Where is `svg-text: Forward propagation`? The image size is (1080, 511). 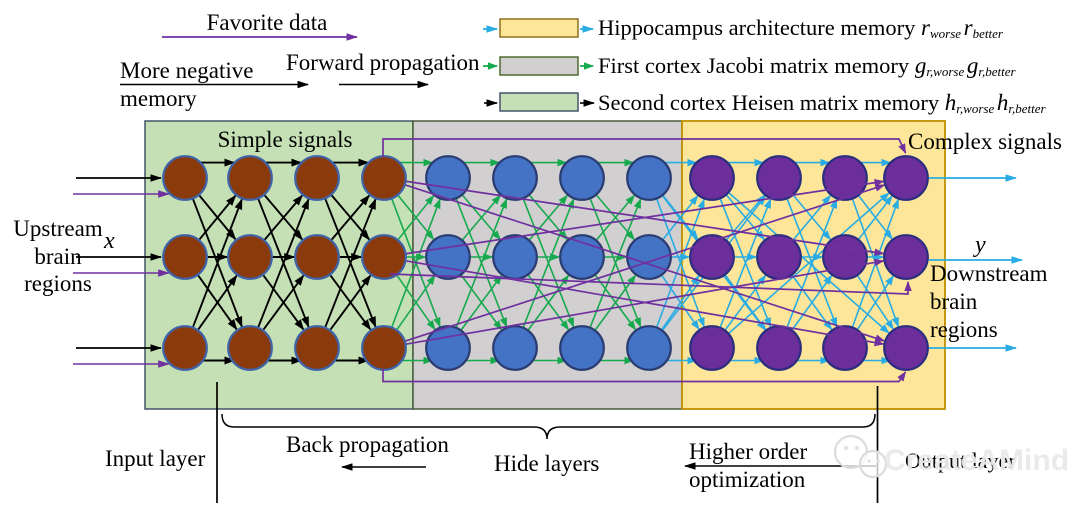
svg-text: Forward propagation is located at coordinates (383, 62).